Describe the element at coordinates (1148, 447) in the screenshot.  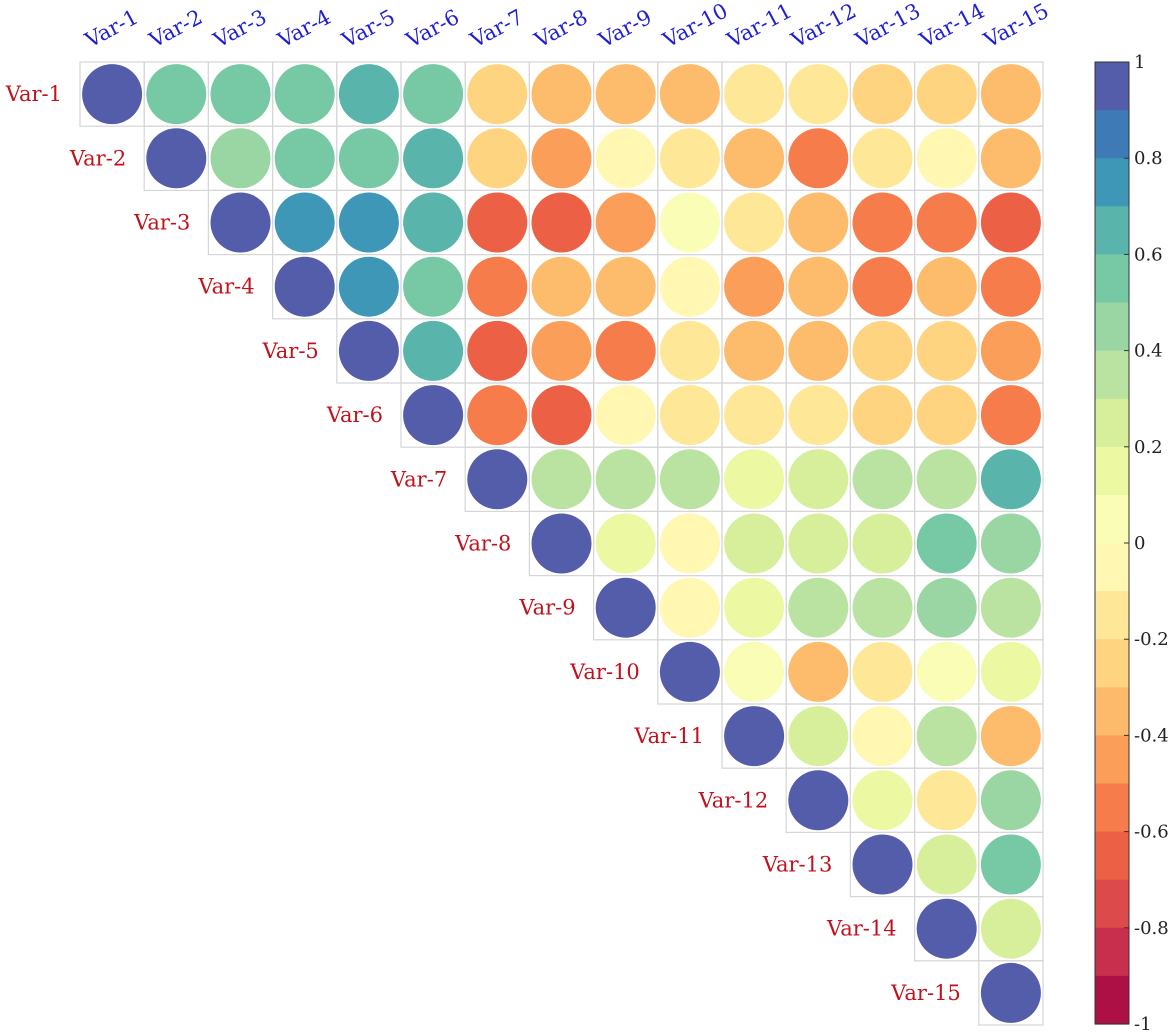
I see `colorbar-tick-label: 0.2` at that location.